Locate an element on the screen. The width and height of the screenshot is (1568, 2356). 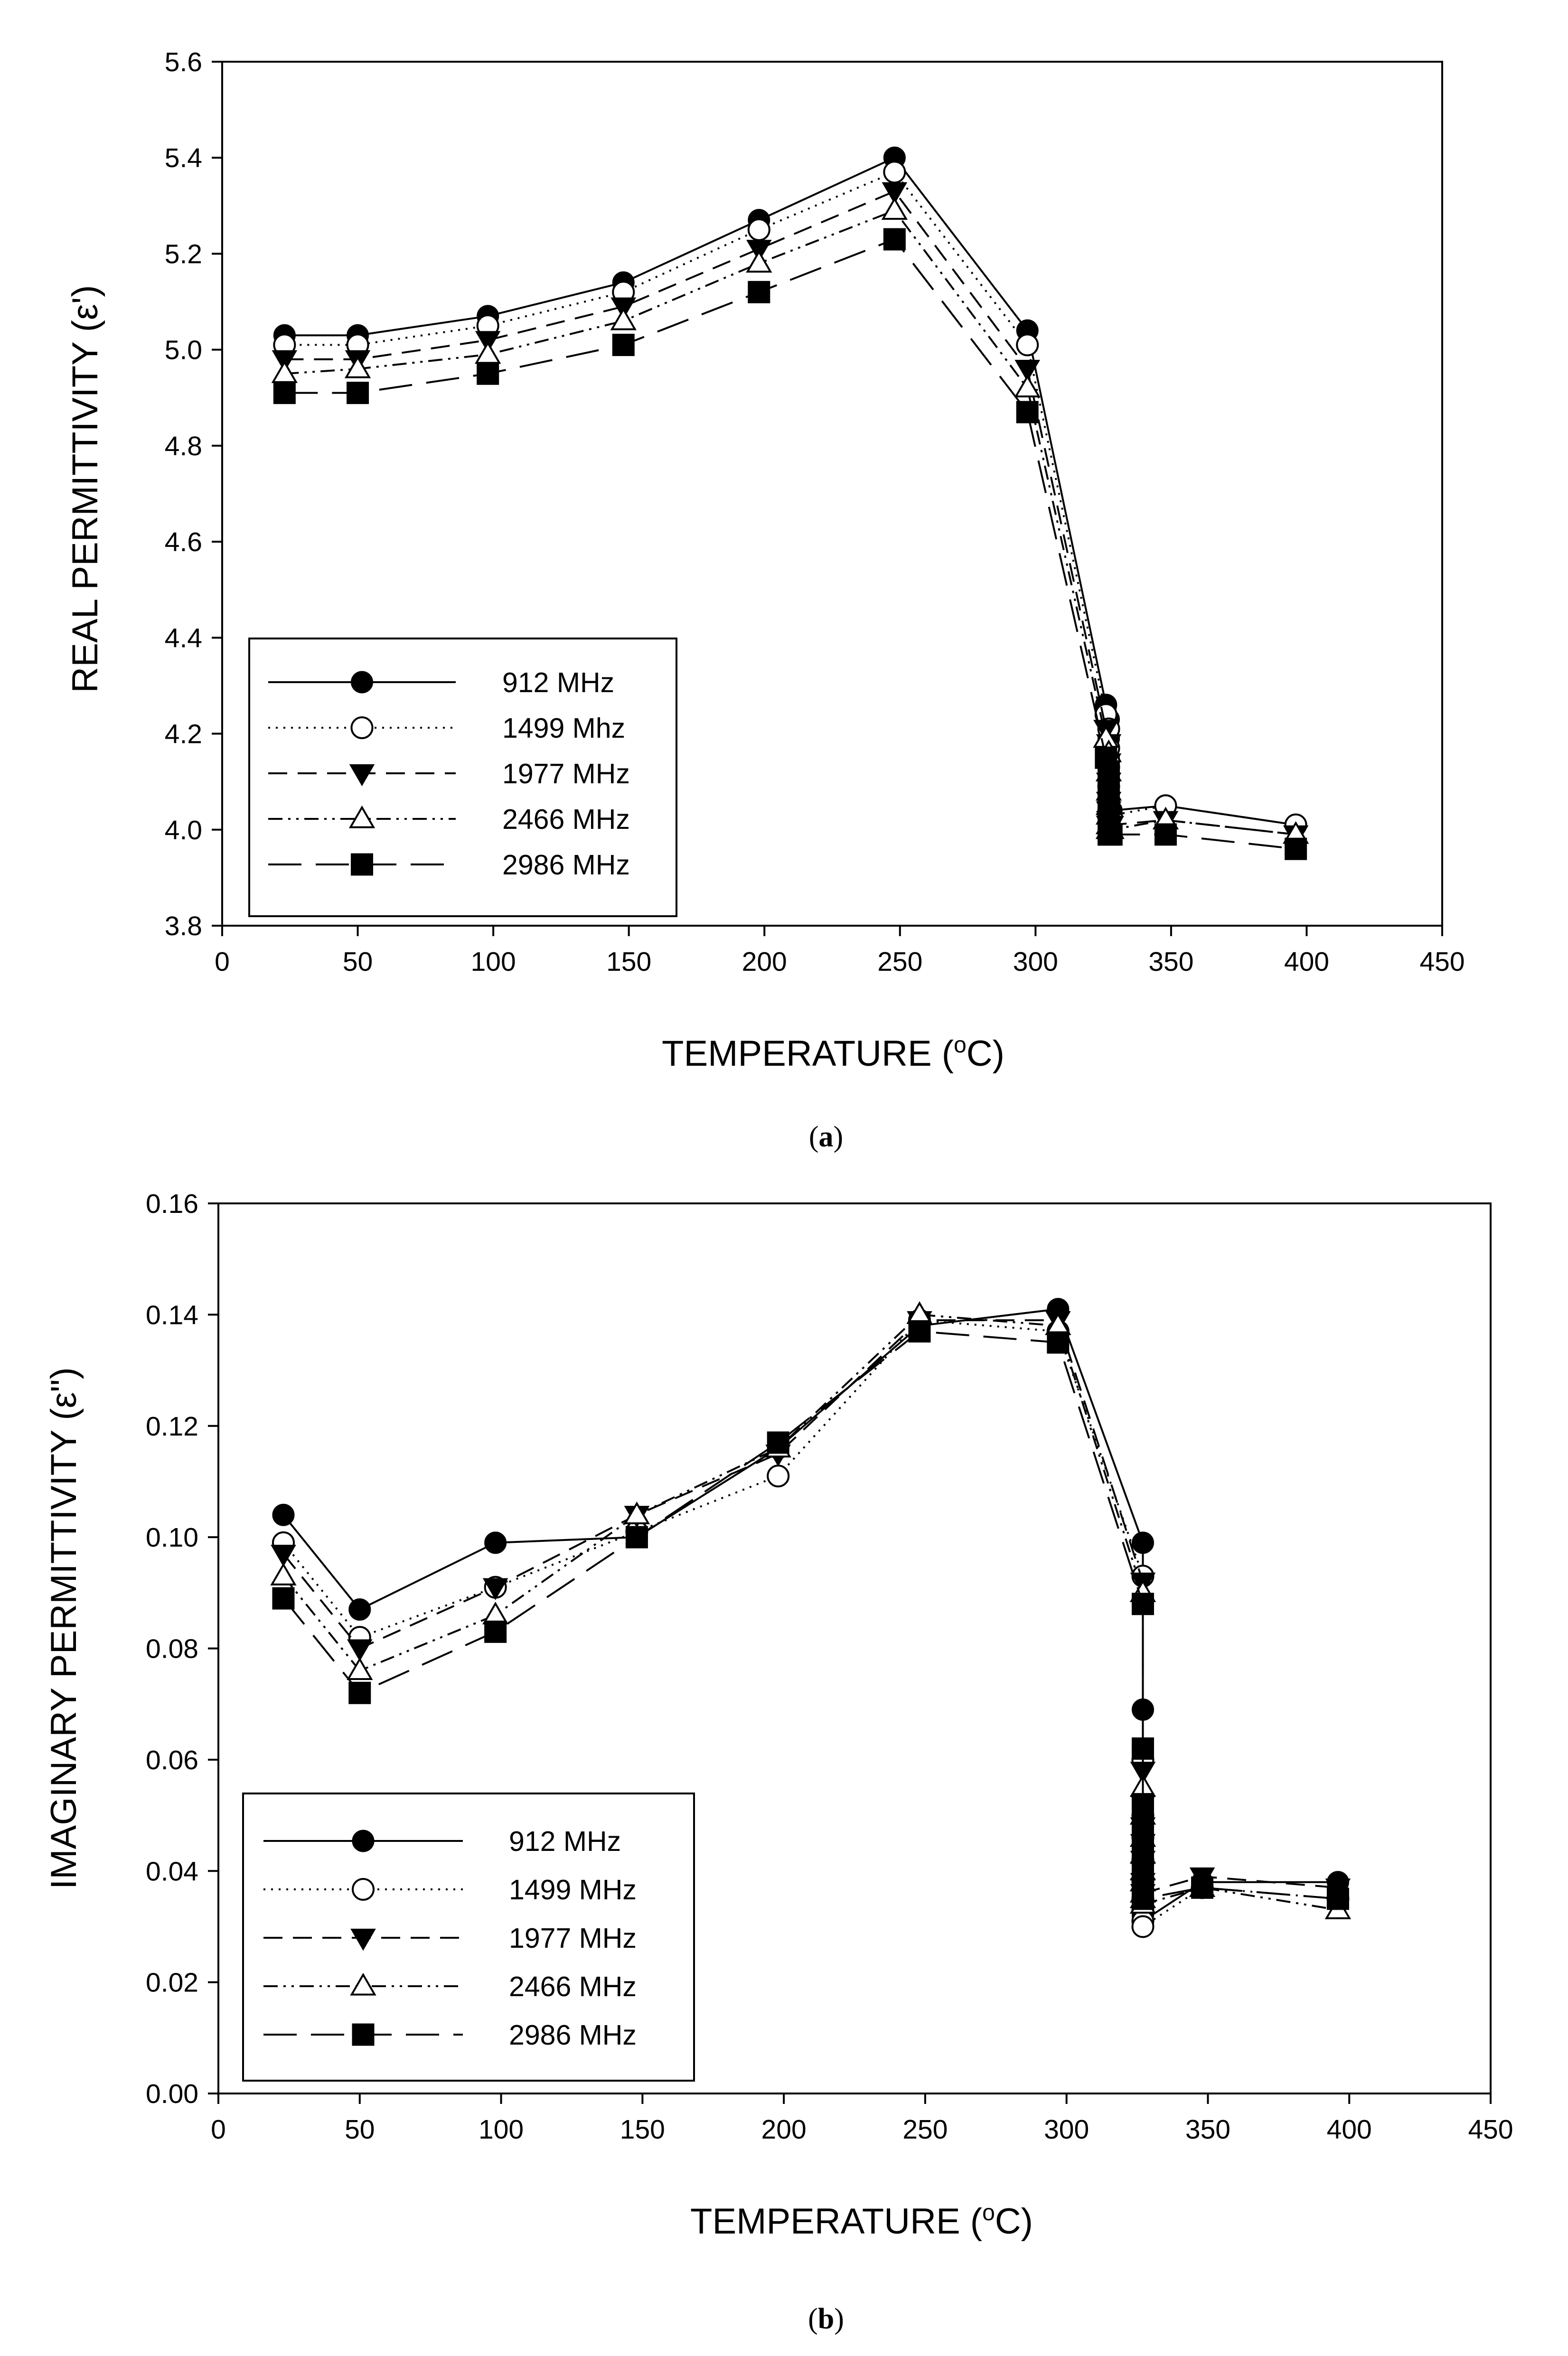
legend: 912 MHz 1499 Mhz 1977 MHz 2466 MHz 2986 MHz is located at coordinates (463, 777).